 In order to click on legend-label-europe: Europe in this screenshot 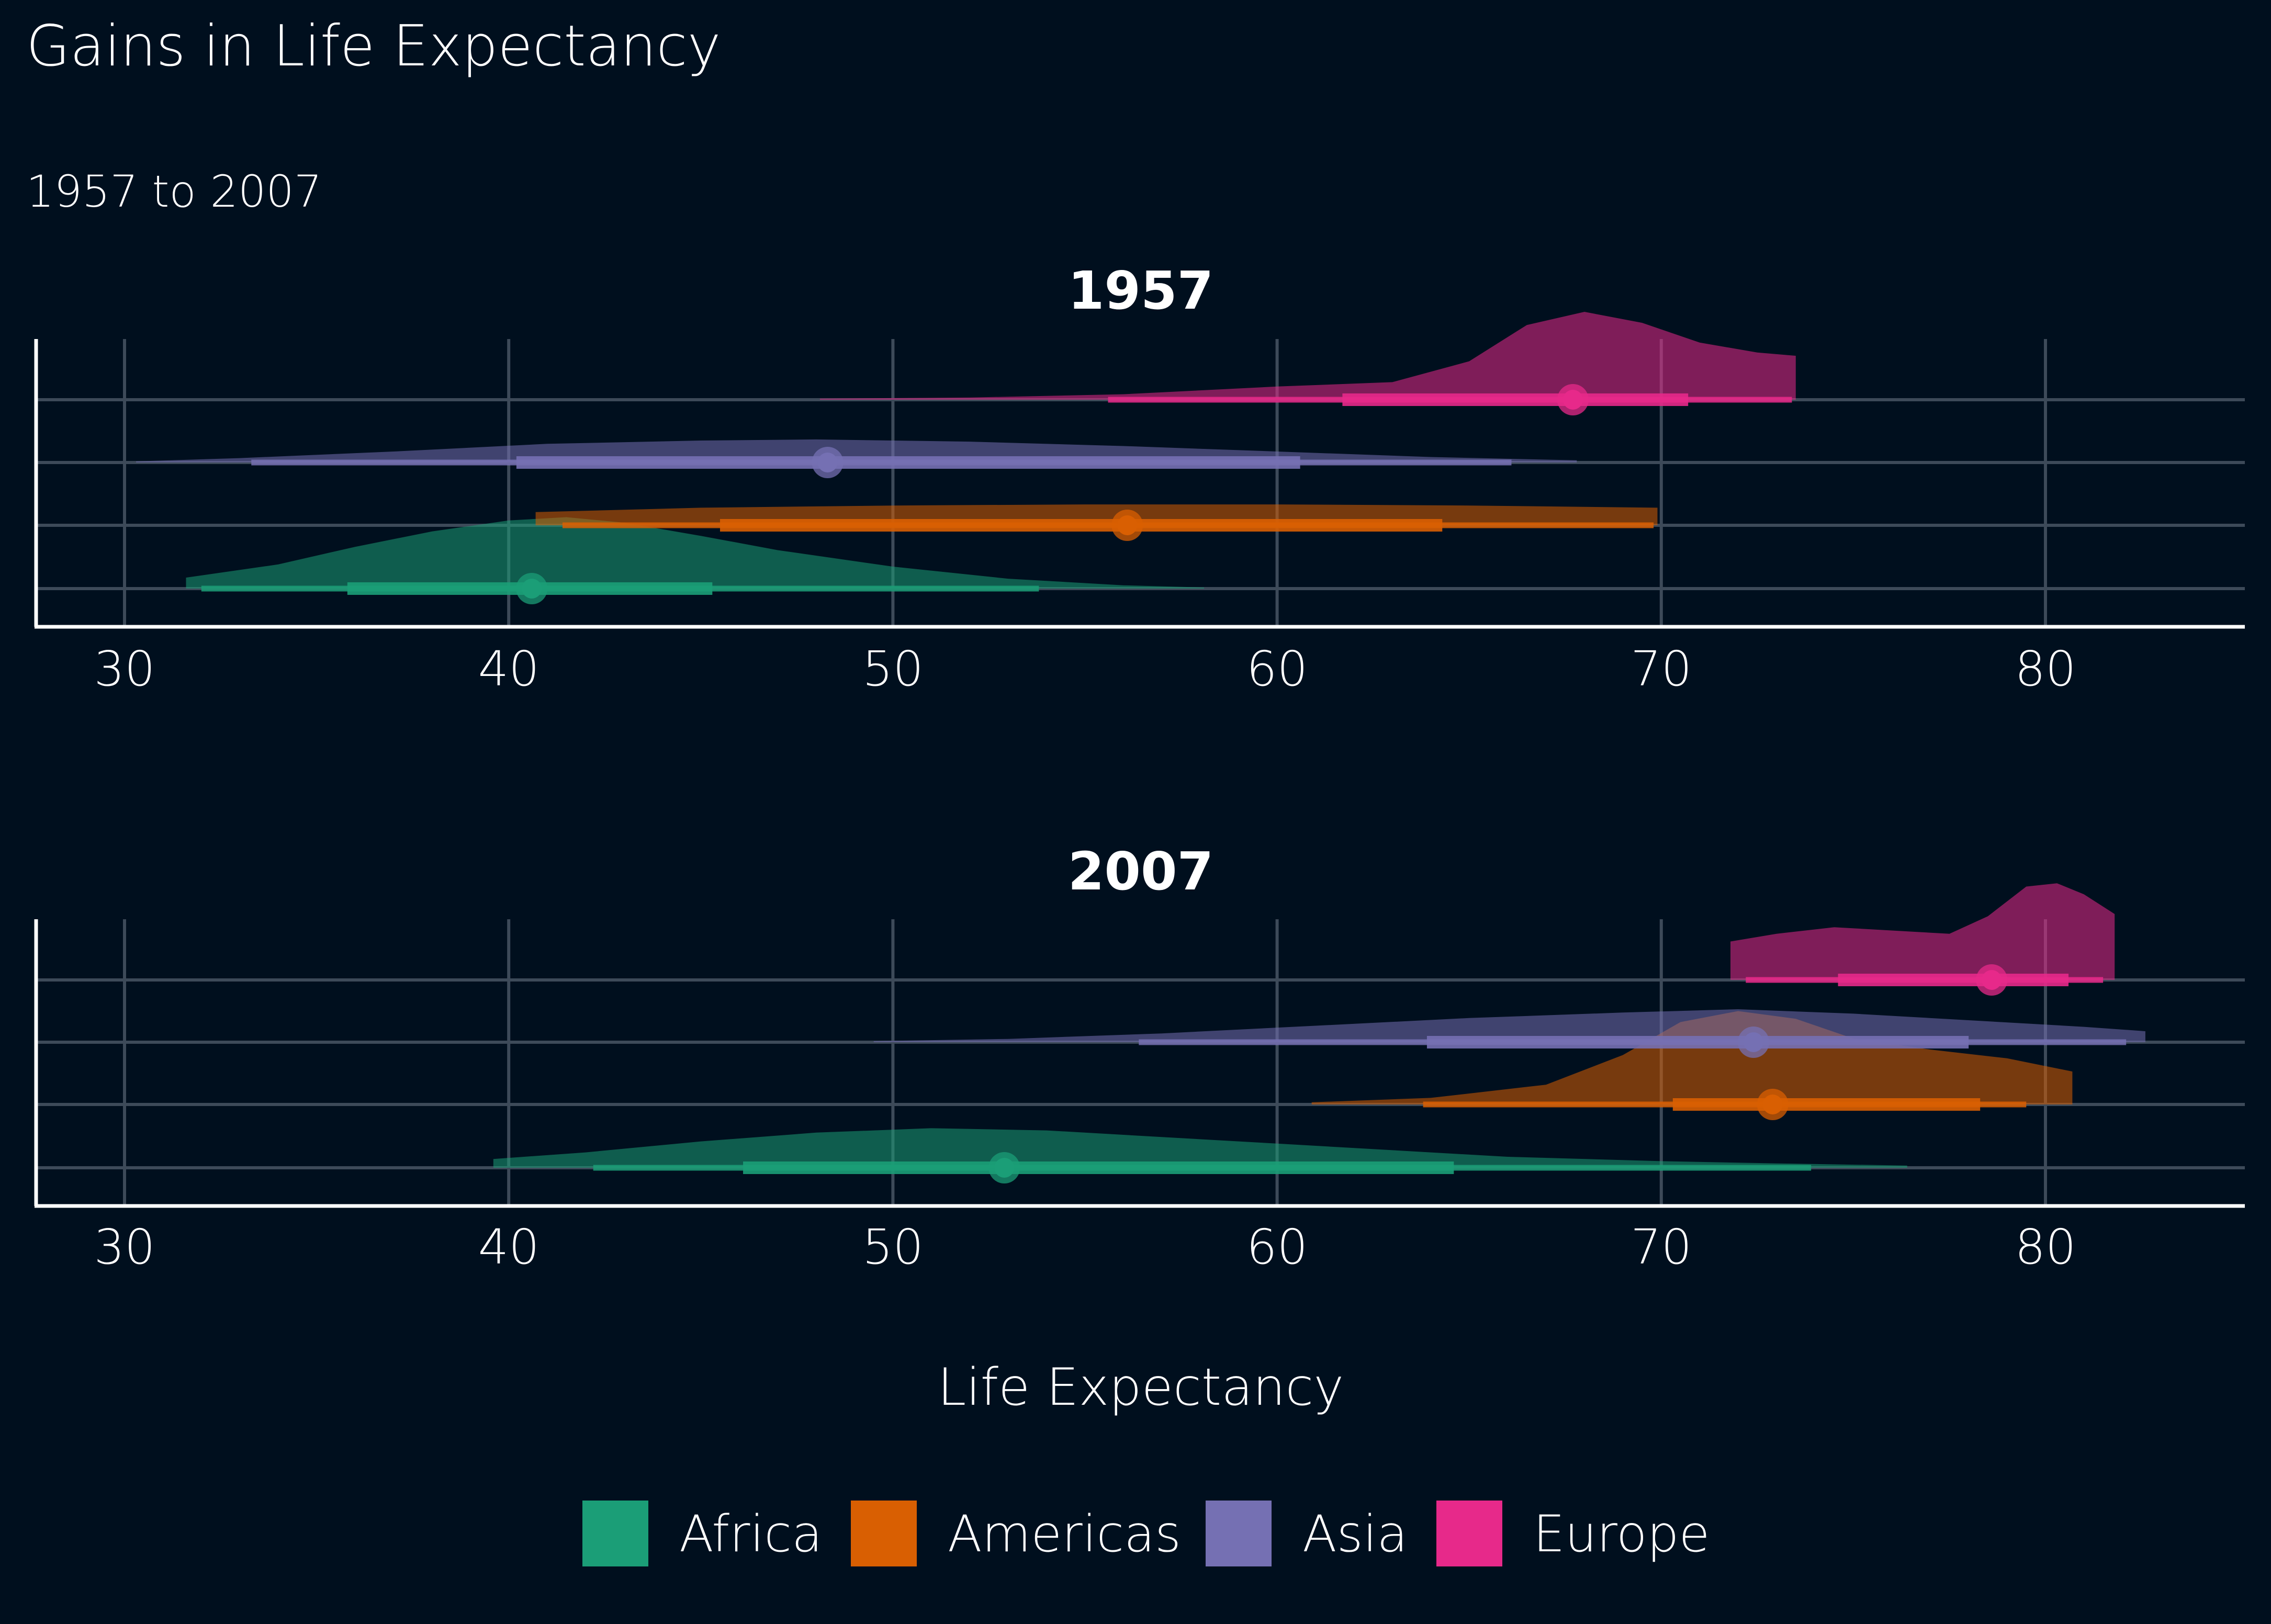, I will do `click(1621, 1534)`.